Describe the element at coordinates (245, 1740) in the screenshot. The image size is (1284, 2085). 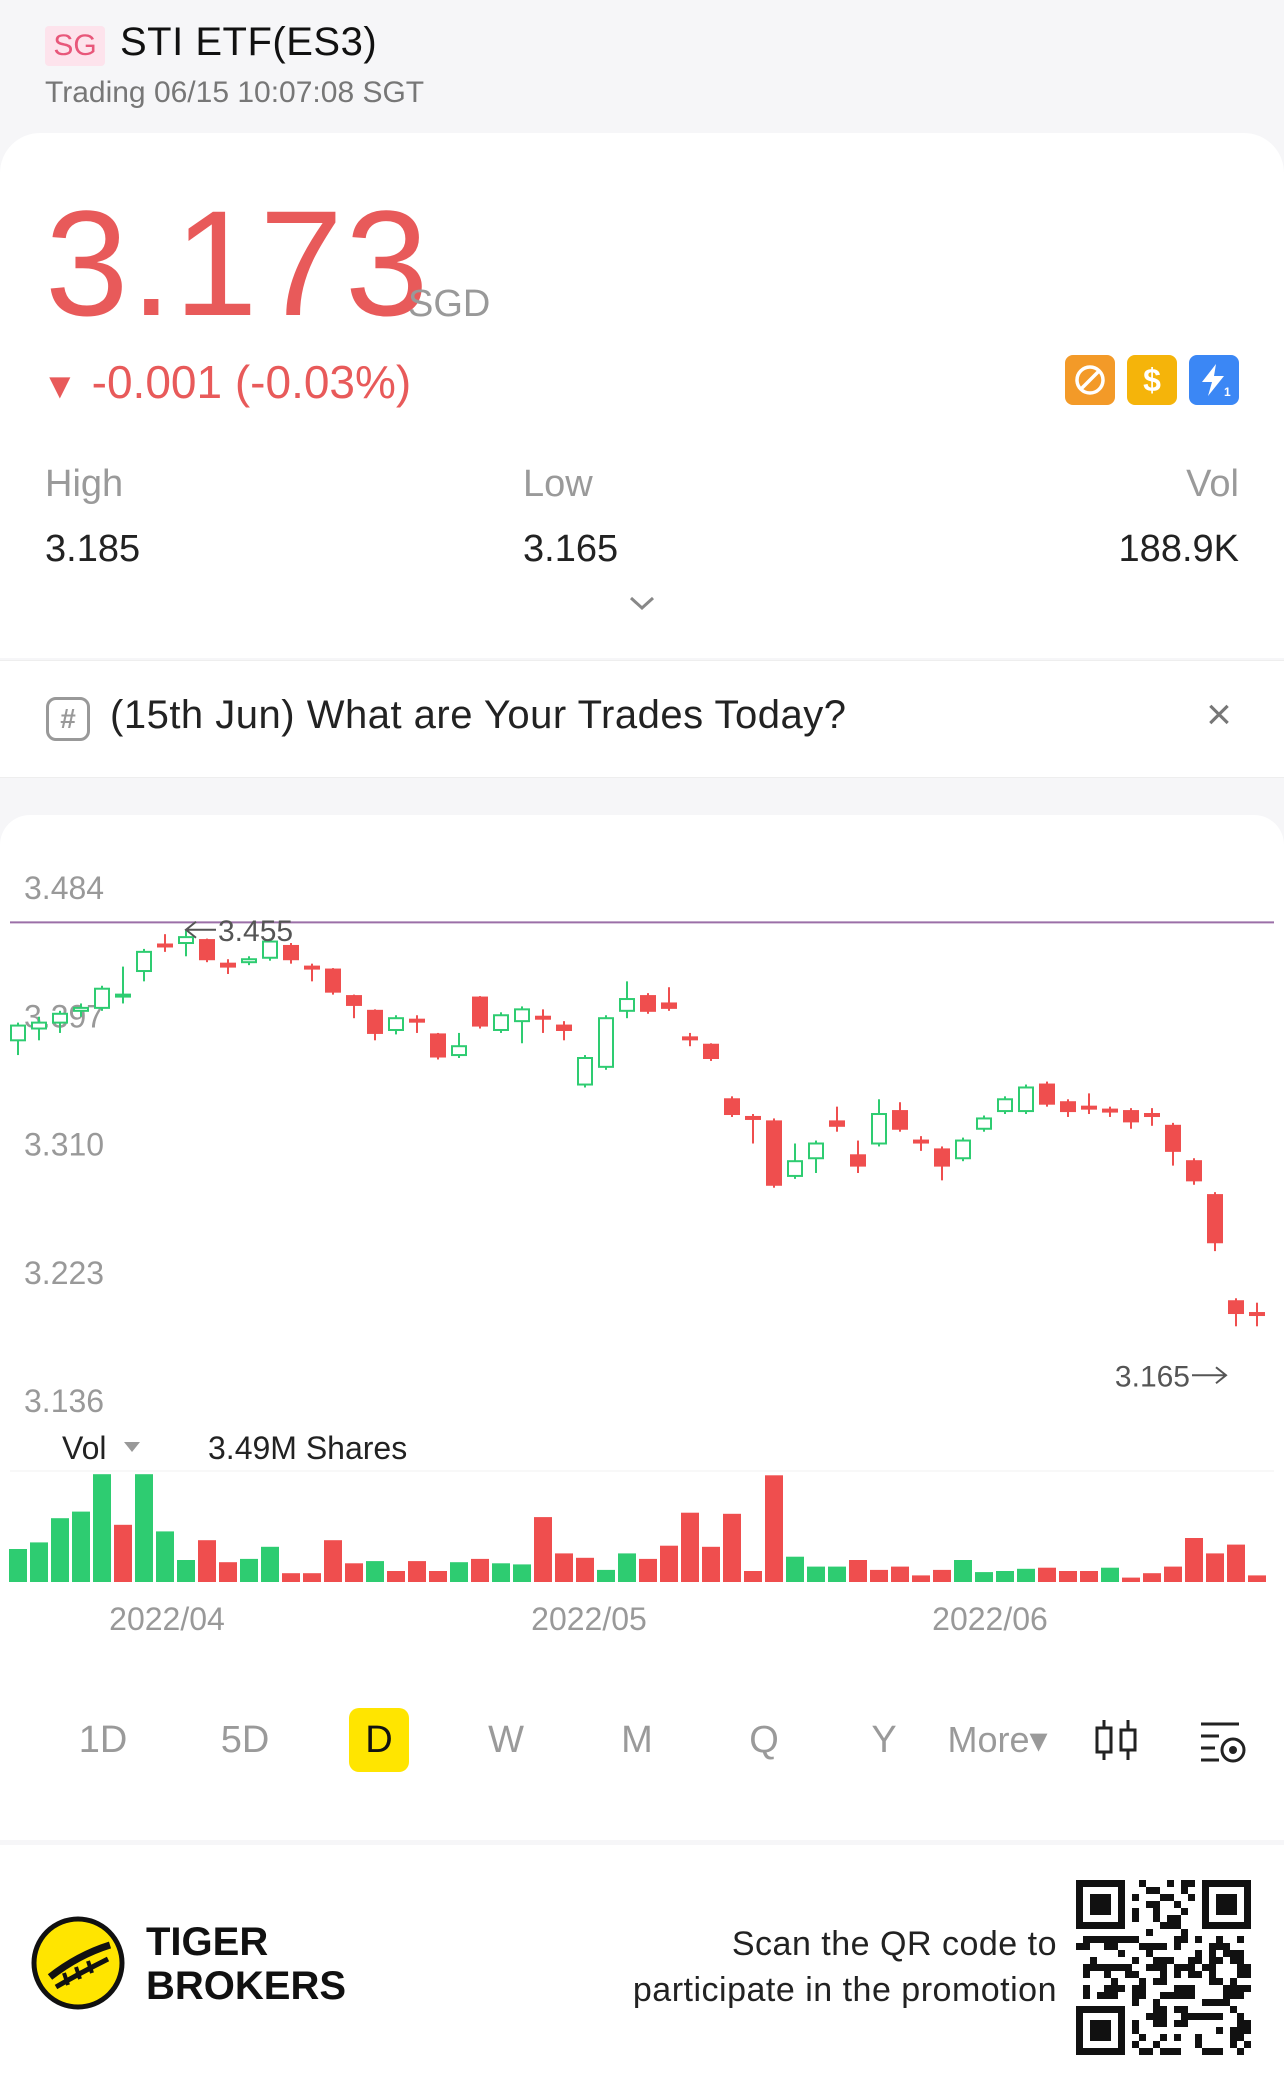
I see `tab-5d: 5D` at that location.